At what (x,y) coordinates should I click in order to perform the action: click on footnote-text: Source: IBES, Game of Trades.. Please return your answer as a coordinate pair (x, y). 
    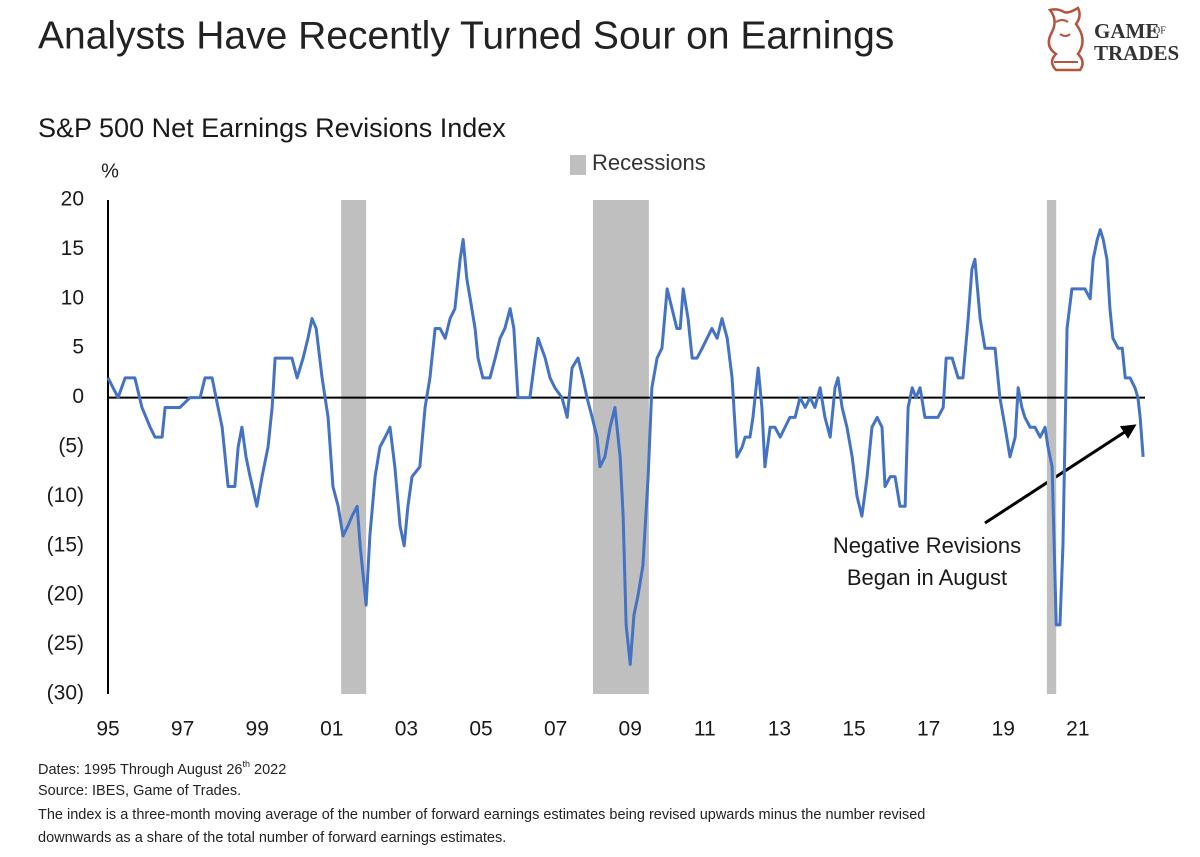
    Looking at the image, I should click on (139, 791).